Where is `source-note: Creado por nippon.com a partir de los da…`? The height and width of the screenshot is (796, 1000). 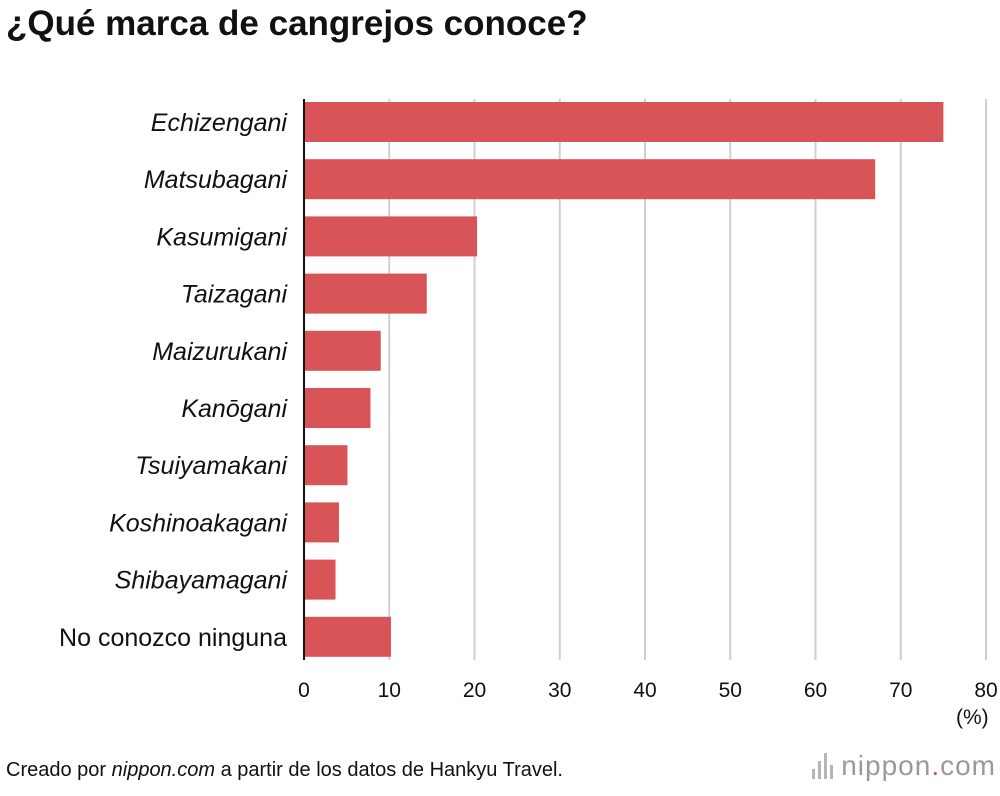
source-note: Creado por nippon.com a partir de los da… is located at coordinates (284, 775).